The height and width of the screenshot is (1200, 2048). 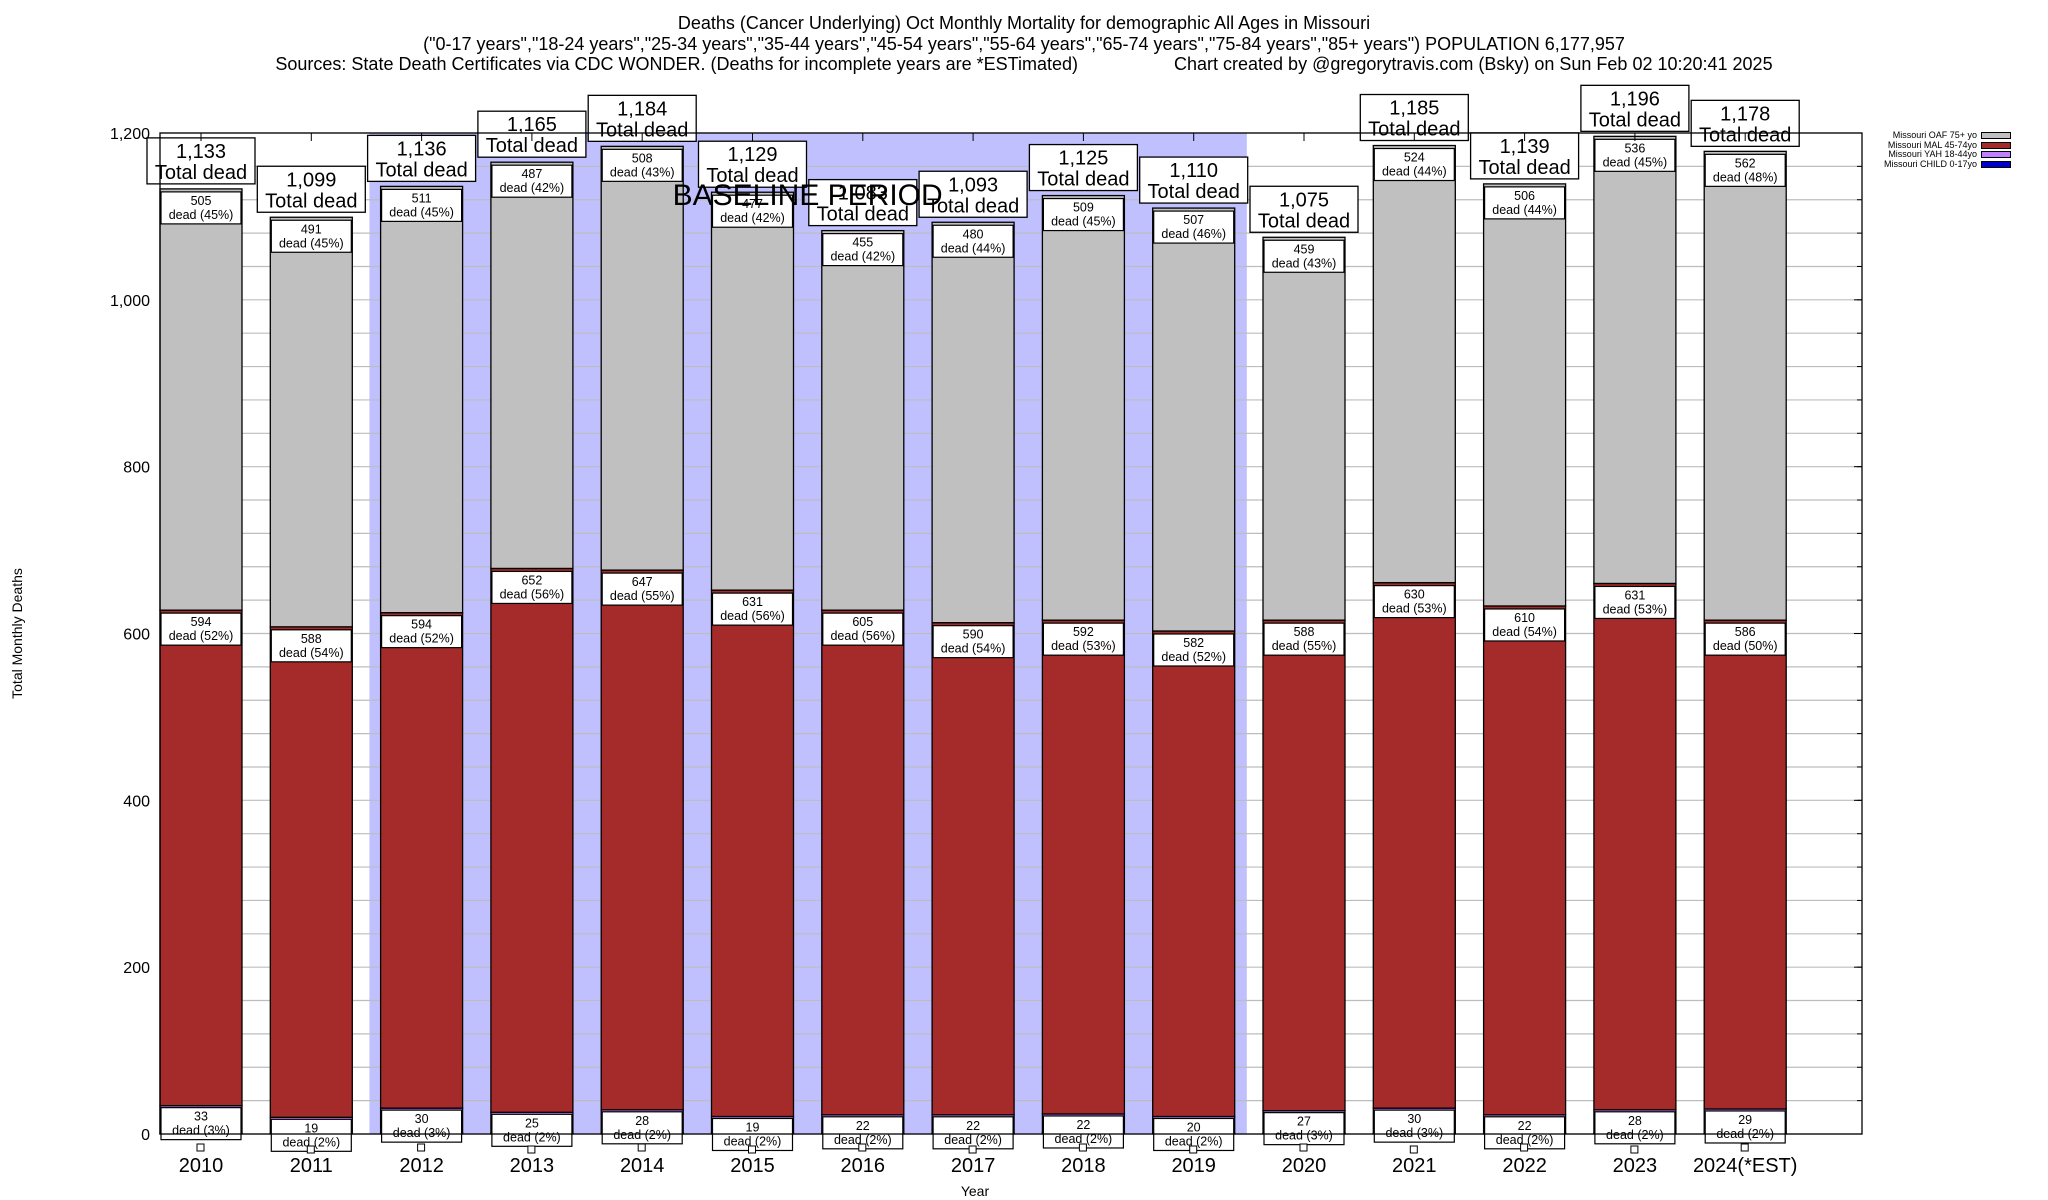 What do you see at coordinates (642, 172) in the screenshot?
I see `segment-label-percent: dead (43%)` at bounding box center [642, 172].